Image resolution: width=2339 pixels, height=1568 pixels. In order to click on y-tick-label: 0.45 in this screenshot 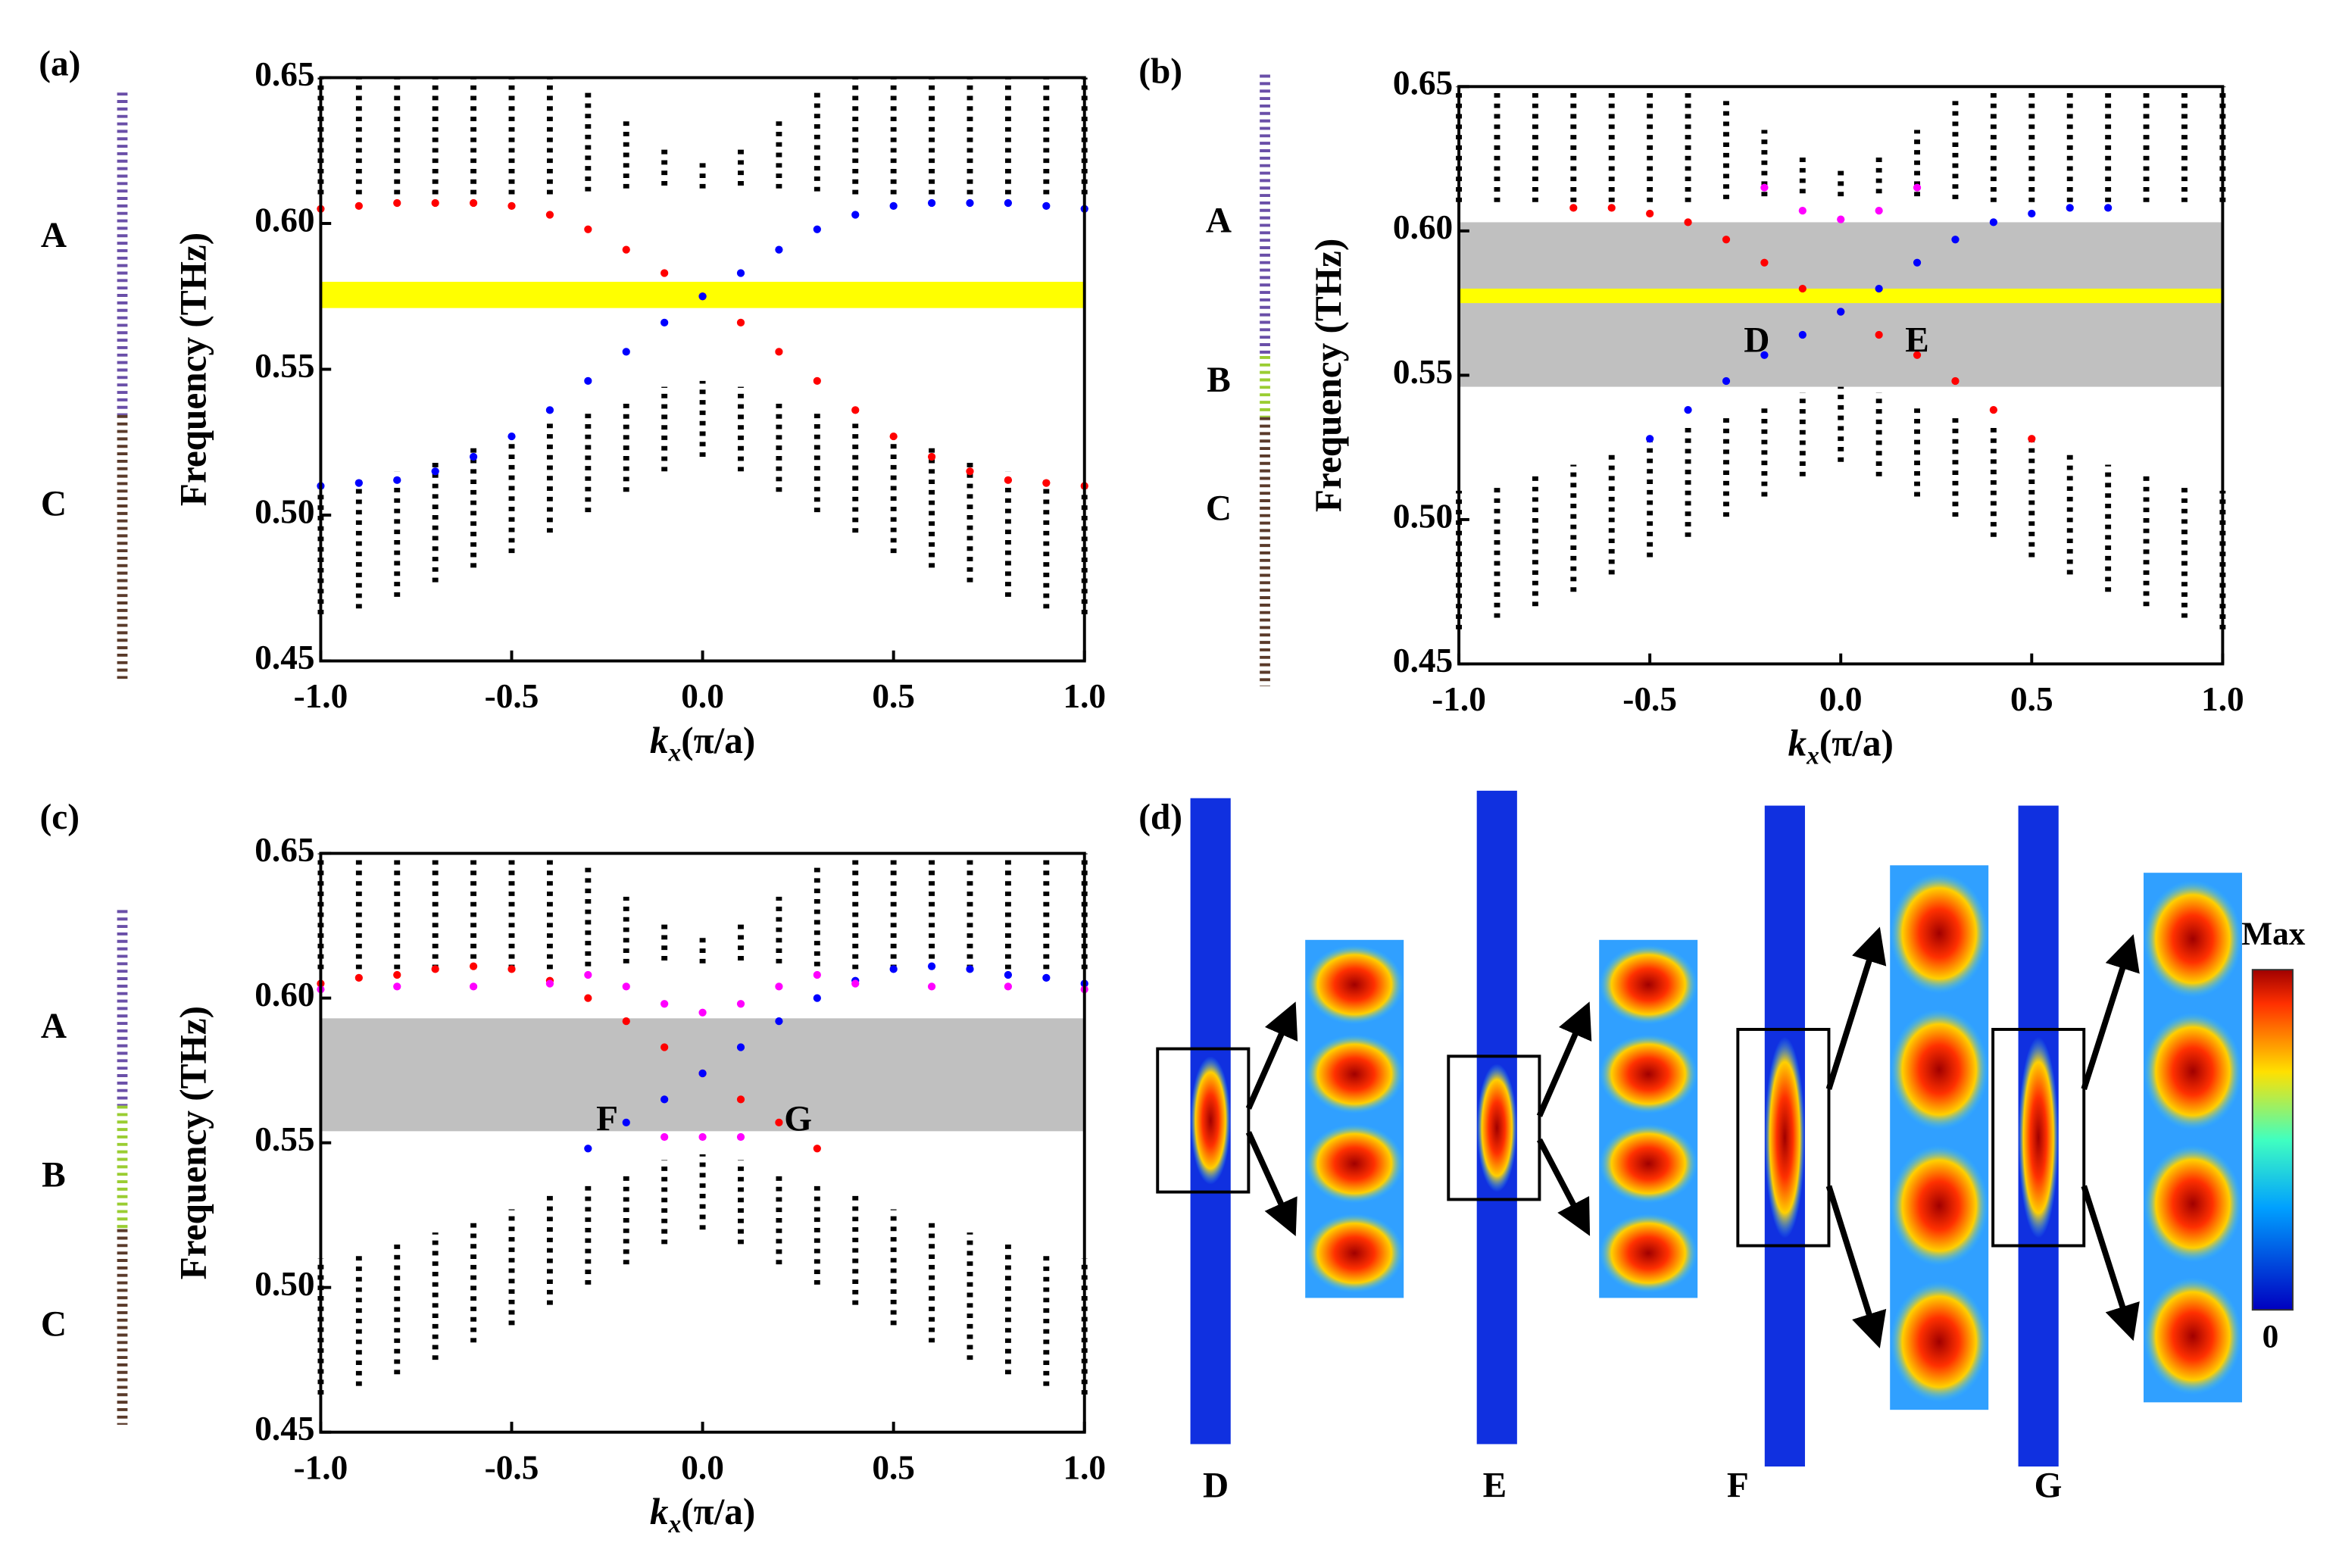, I will do `click(284, 1429)`.